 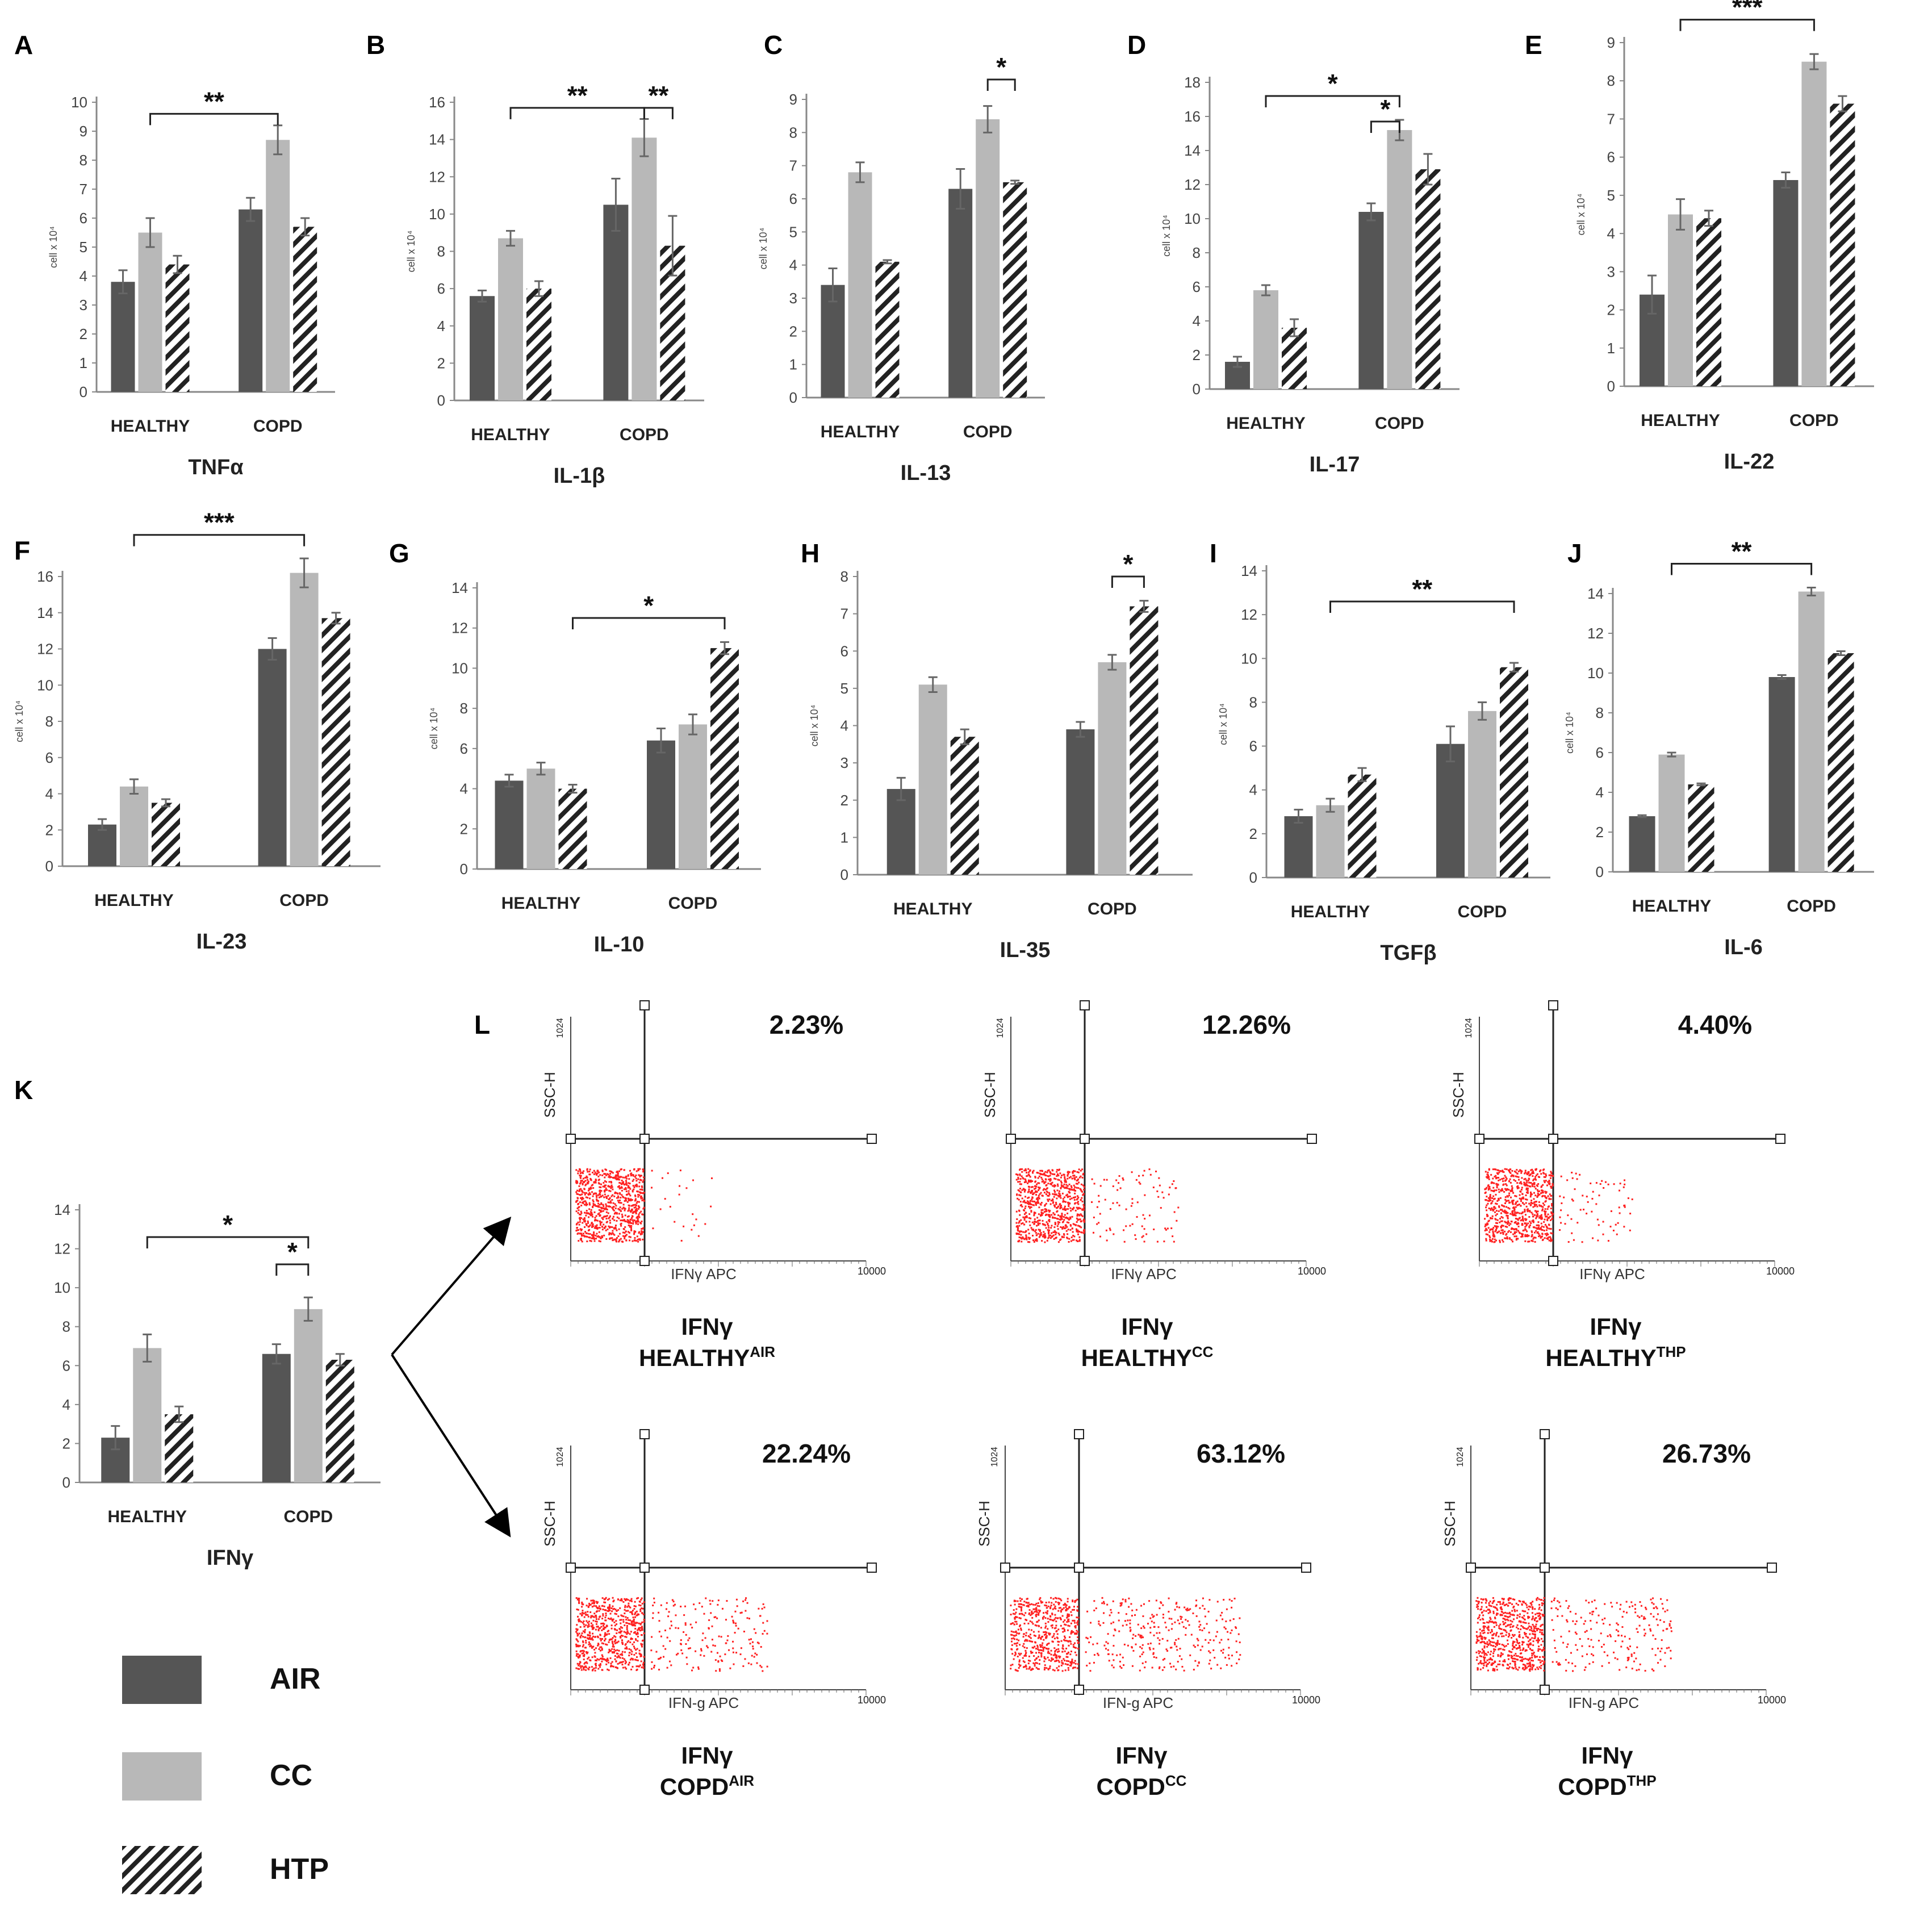 I want to click on panel-label: G, so click(x=399, y=553).